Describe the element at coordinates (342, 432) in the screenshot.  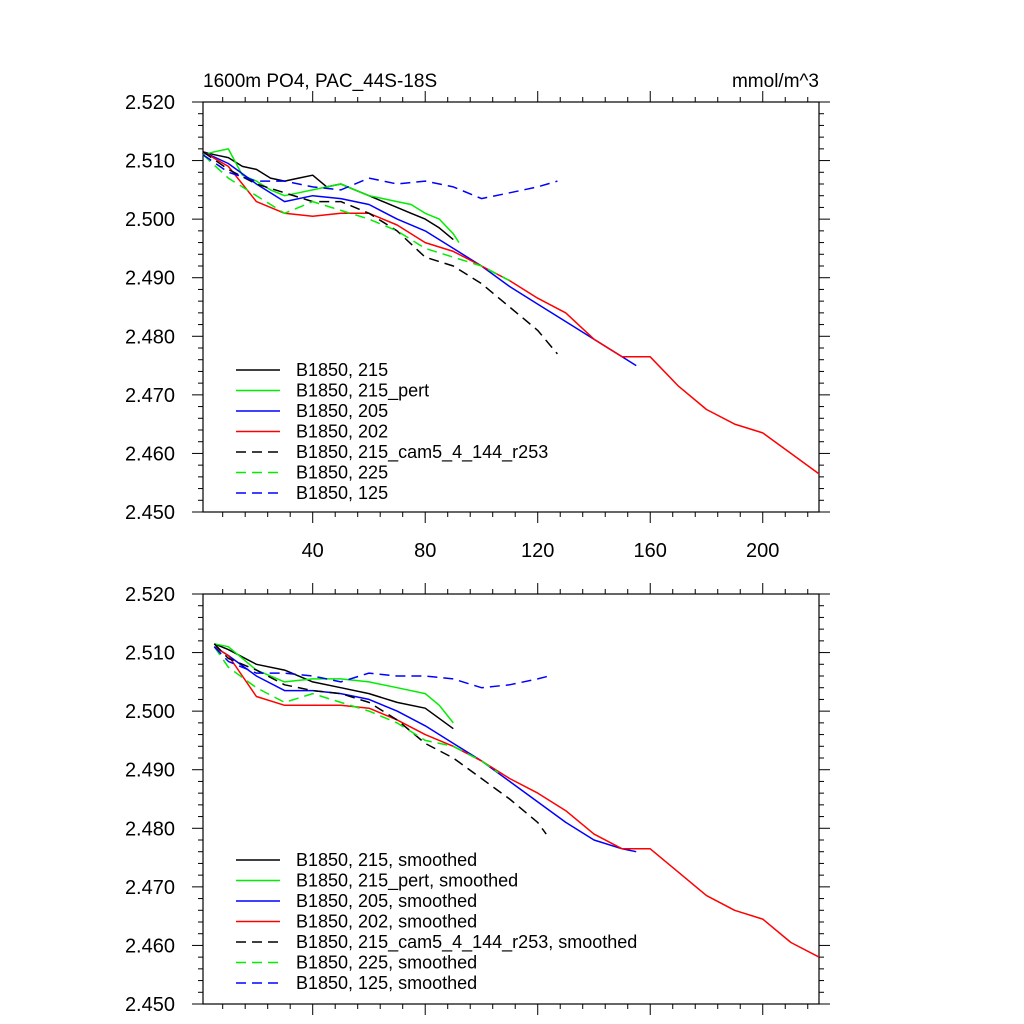
I see `legend-label: B1850, 202` at that location.